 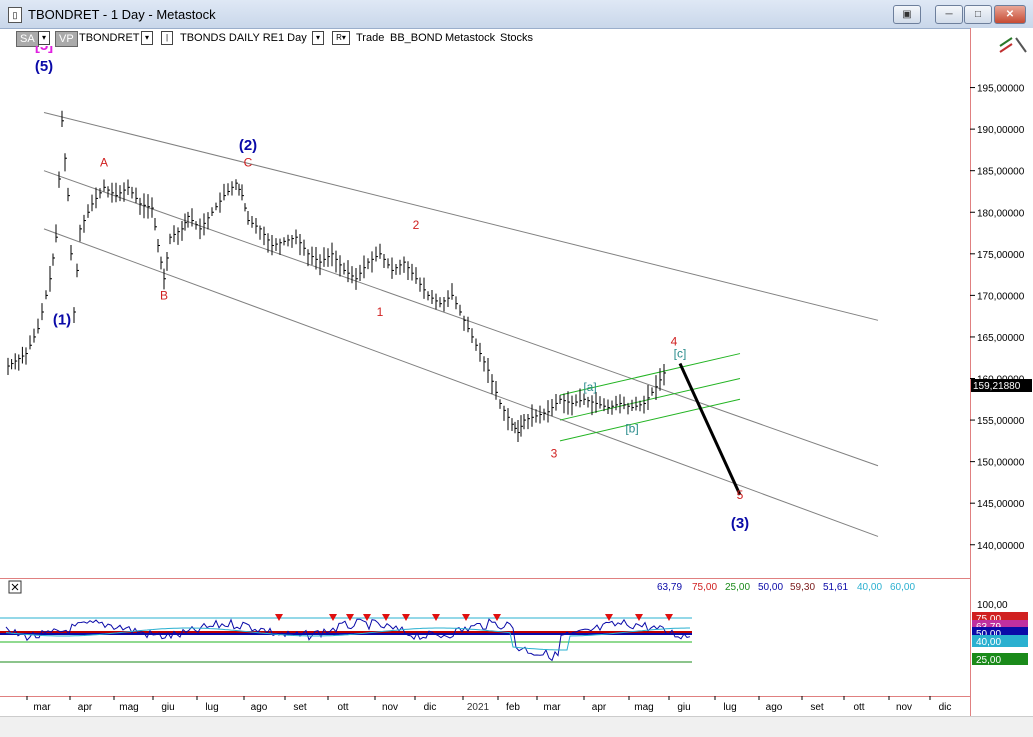 I want to click on symbol-dropdown-icon: ▾, so click(x=147, y=38).